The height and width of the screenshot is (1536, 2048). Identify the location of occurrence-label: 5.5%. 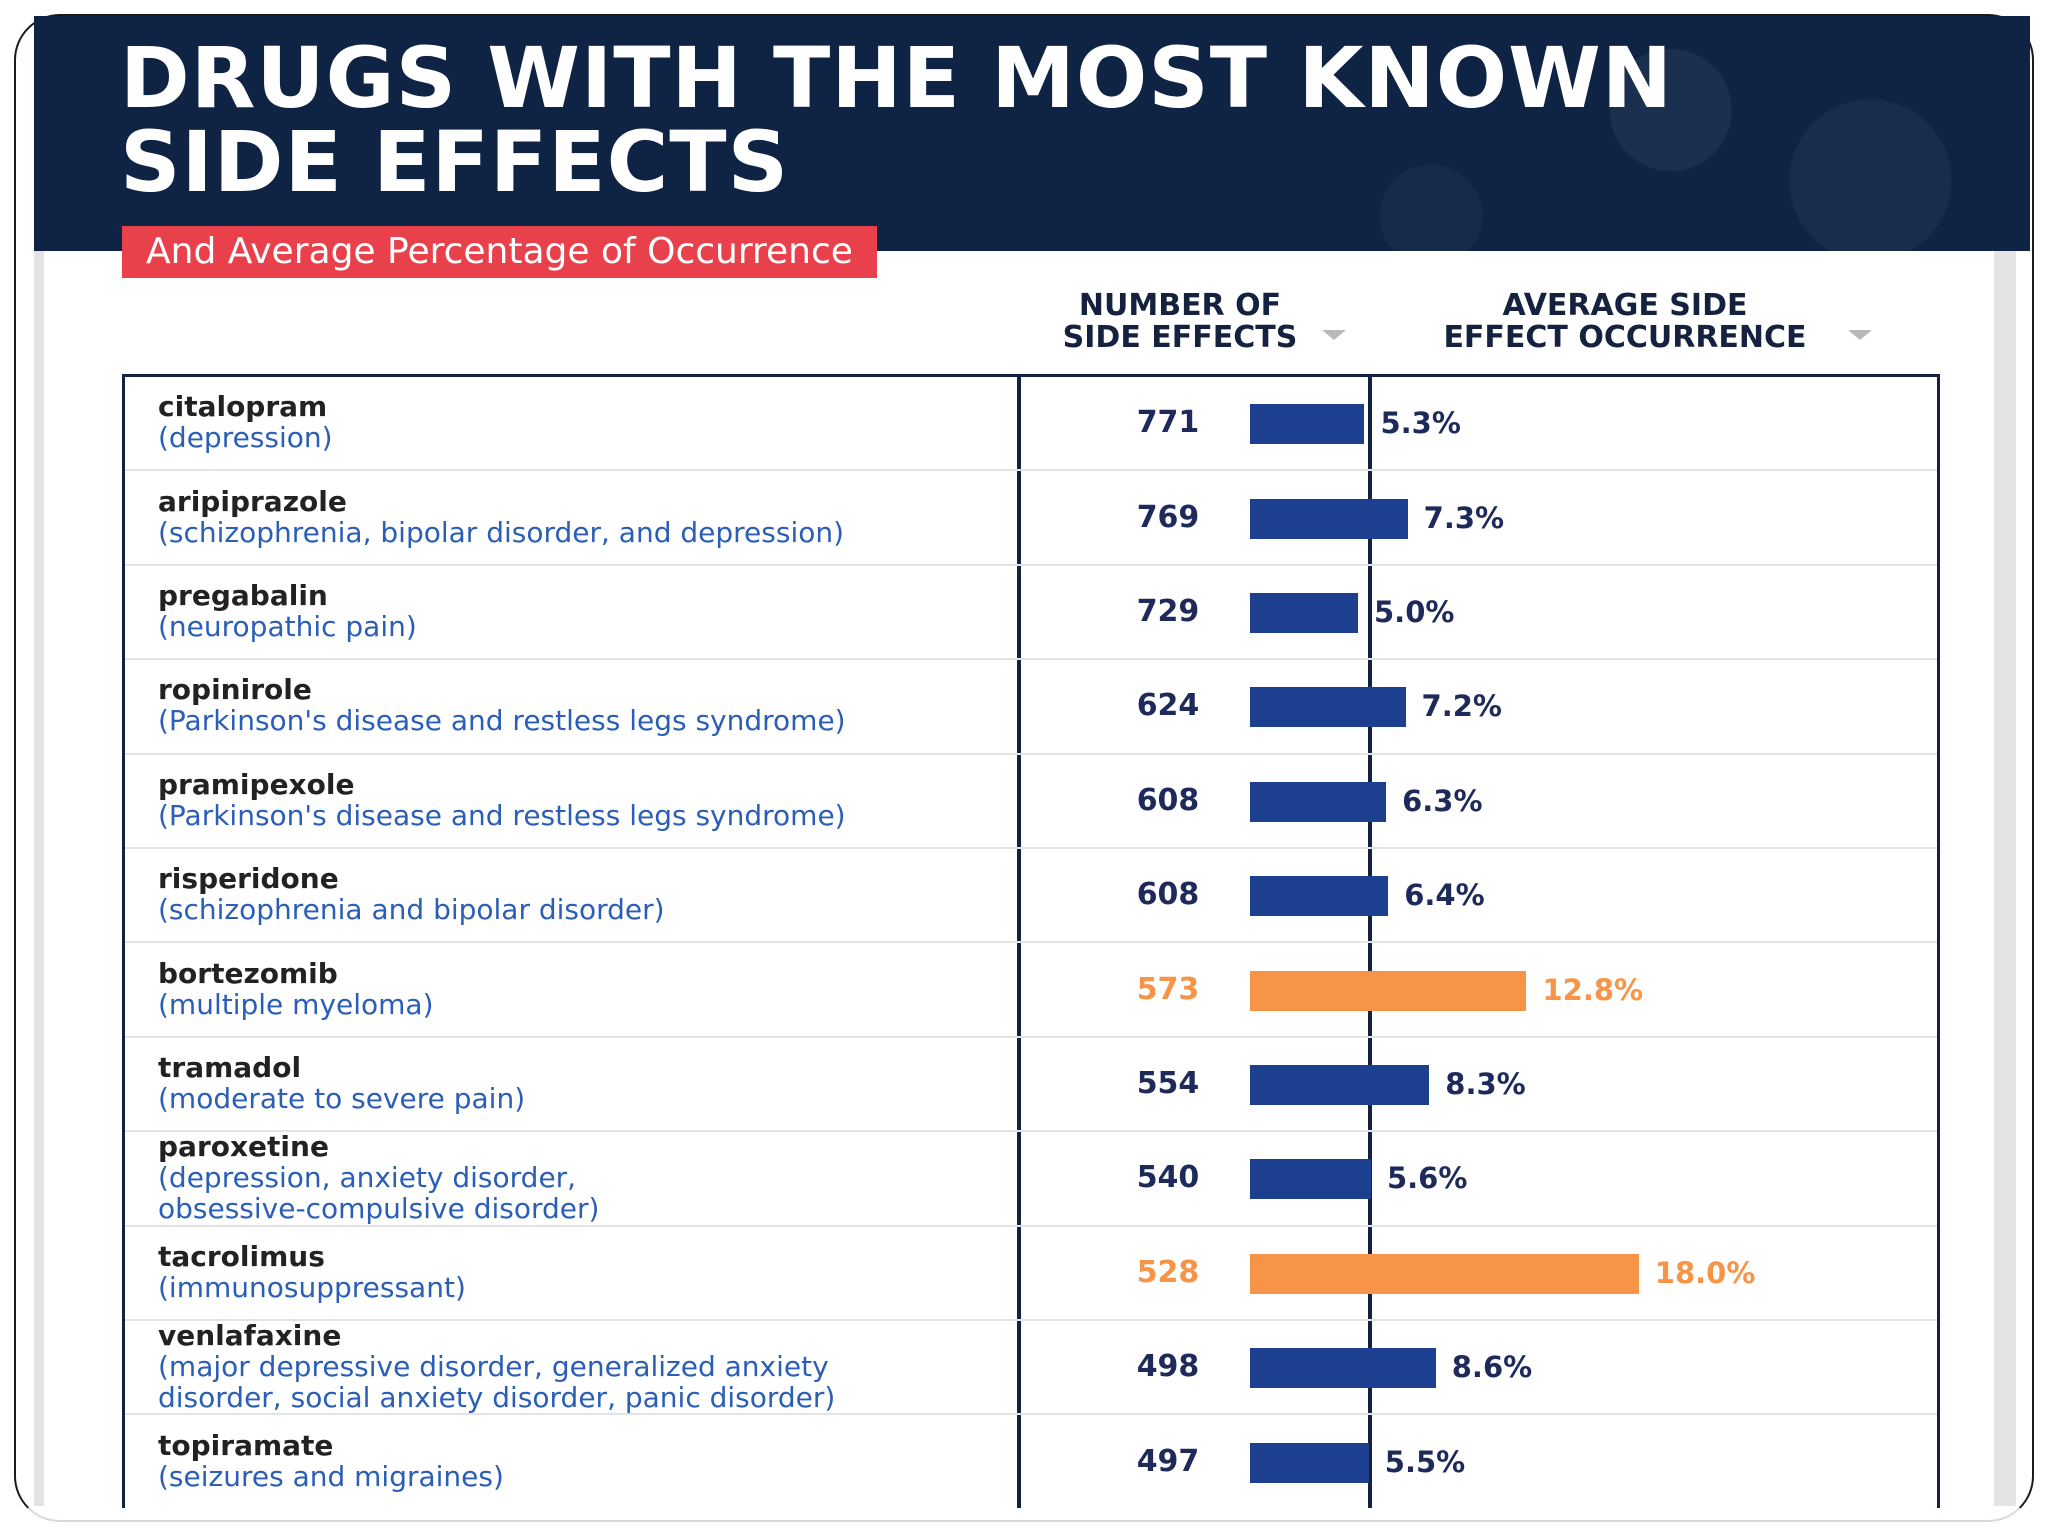
(1425, 1461).